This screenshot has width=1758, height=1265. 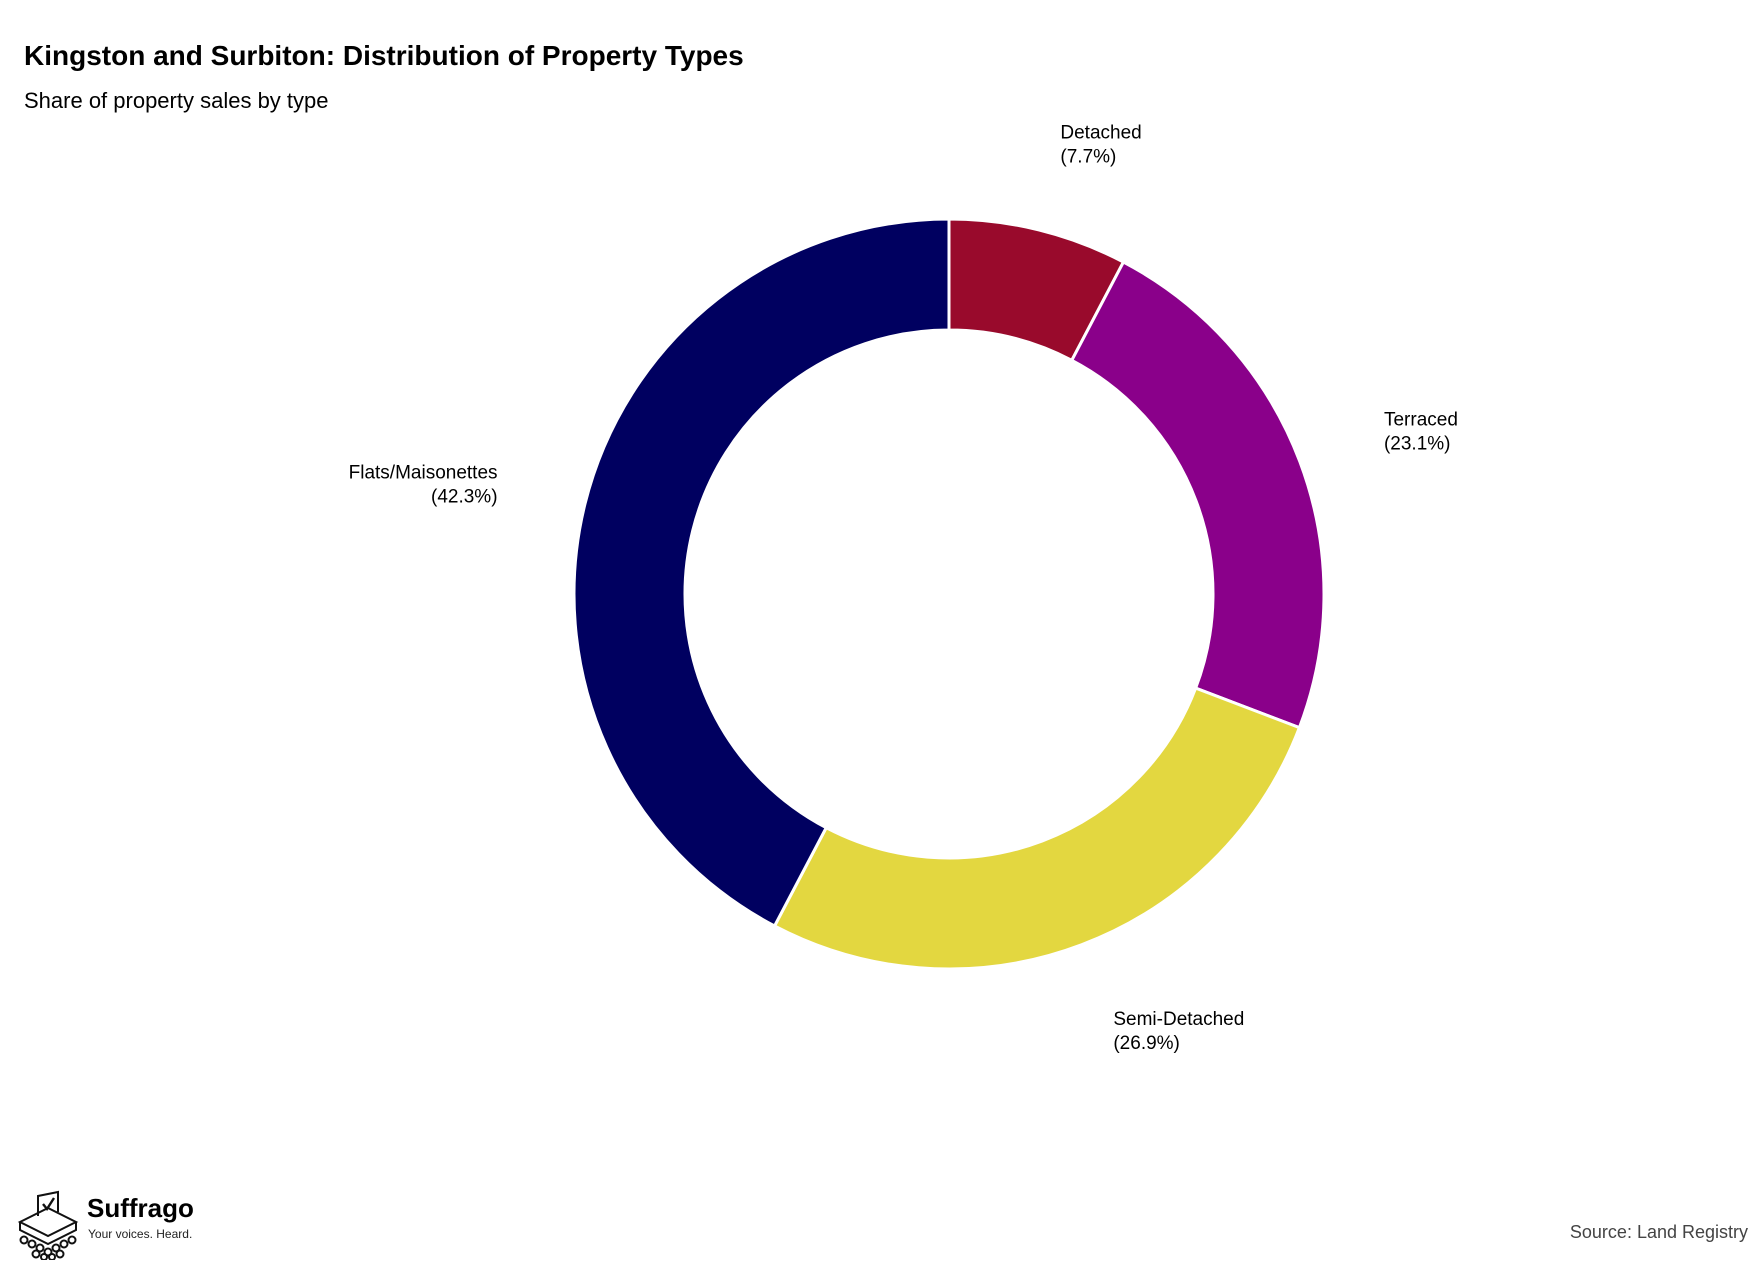 I want to click on slice-semi-detached, so click(x=1037, y=828).